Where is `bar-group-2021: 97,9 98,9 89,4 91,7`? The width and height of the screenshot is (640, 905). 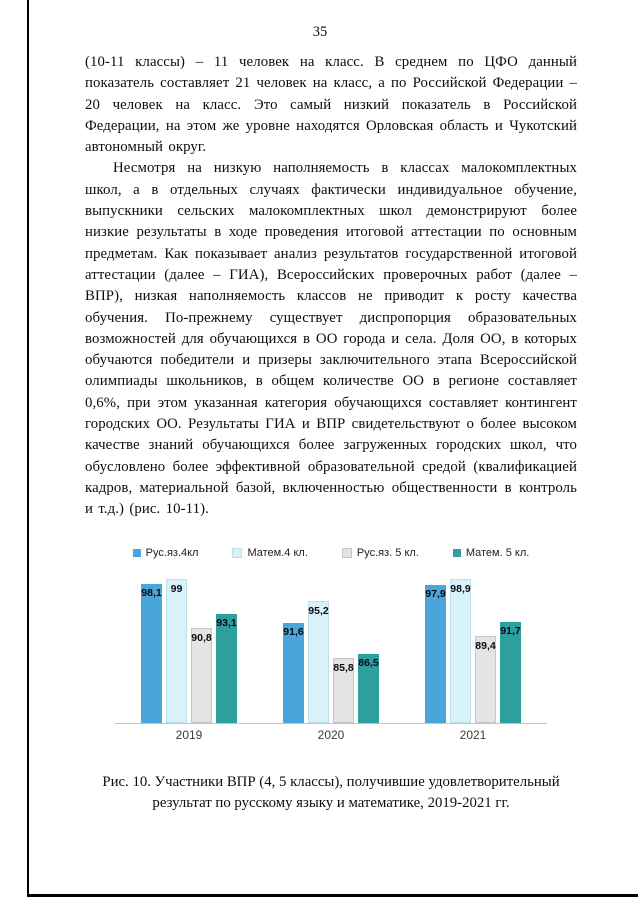 bar-group-2021: 97,9 98,9 89,4 91,7 is located at coordinates (473, 651).